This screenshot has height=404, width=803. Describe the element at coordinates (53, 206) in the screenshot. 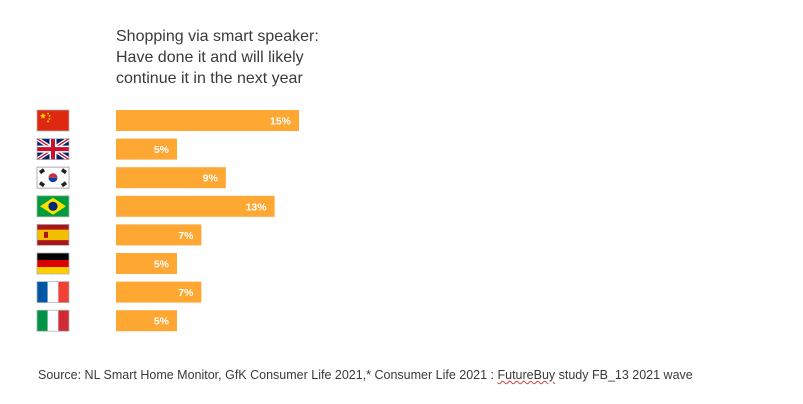

I see `flag-brazil-icon` at that location.